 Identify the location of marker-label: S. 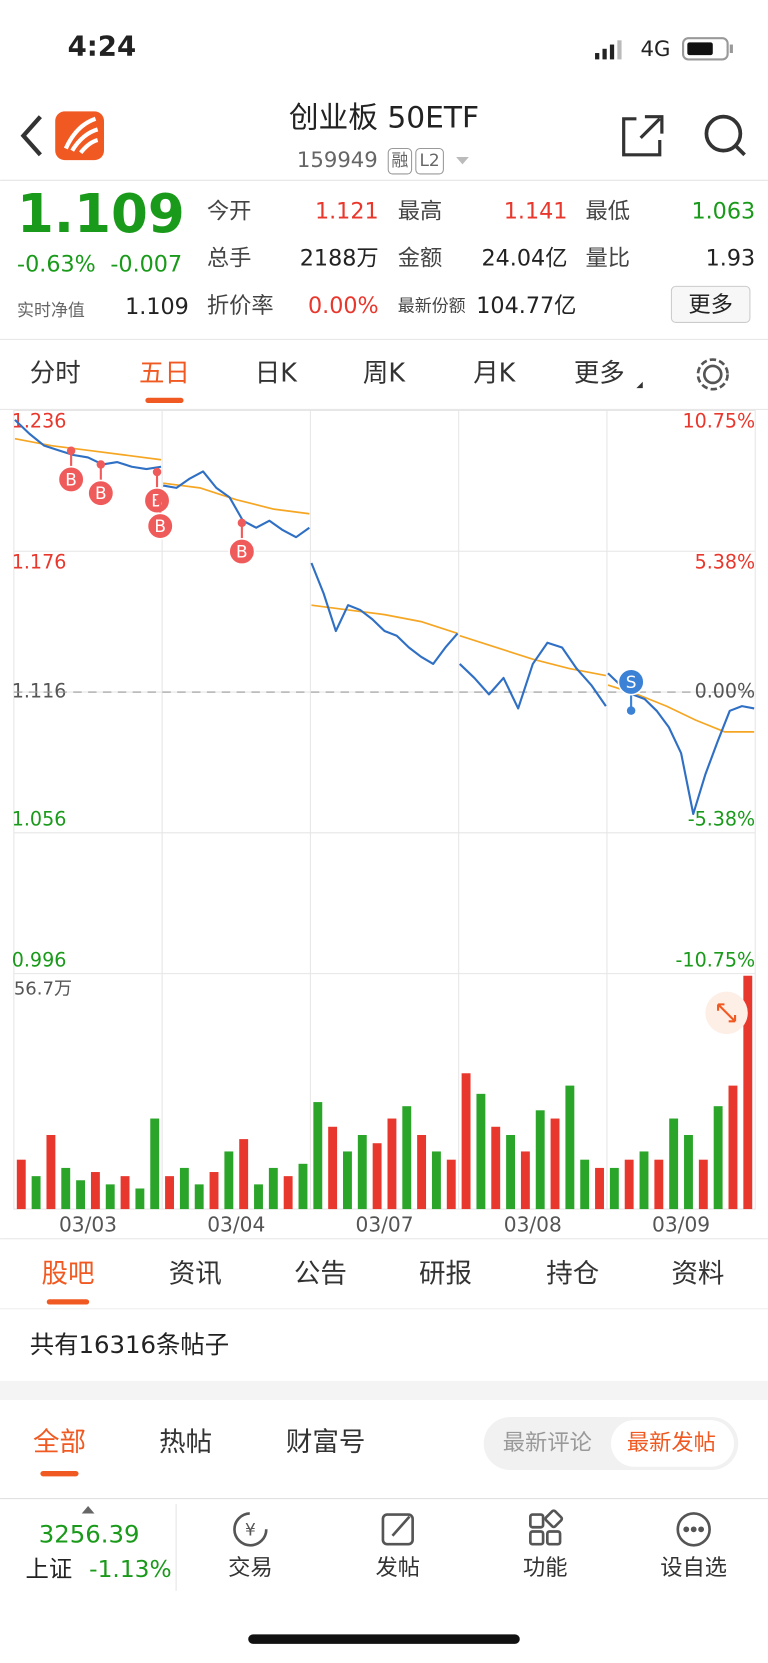
(631, 682).